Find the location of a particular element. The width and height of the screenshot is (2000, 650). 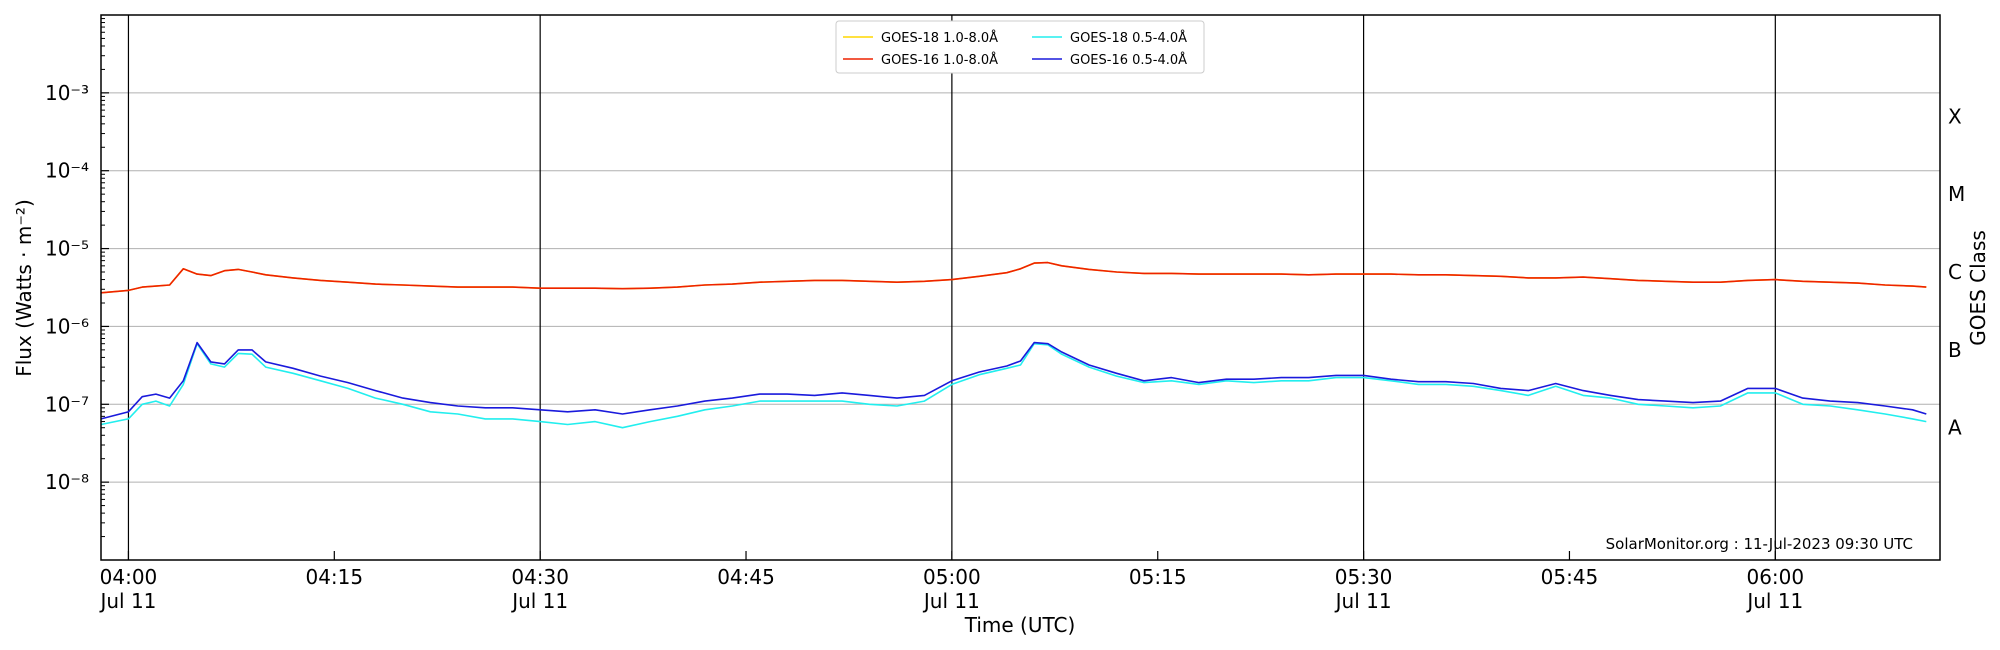

legend-label-0-0: GOES-18 1.0-8.0Å is located at coordinates (939, 38).